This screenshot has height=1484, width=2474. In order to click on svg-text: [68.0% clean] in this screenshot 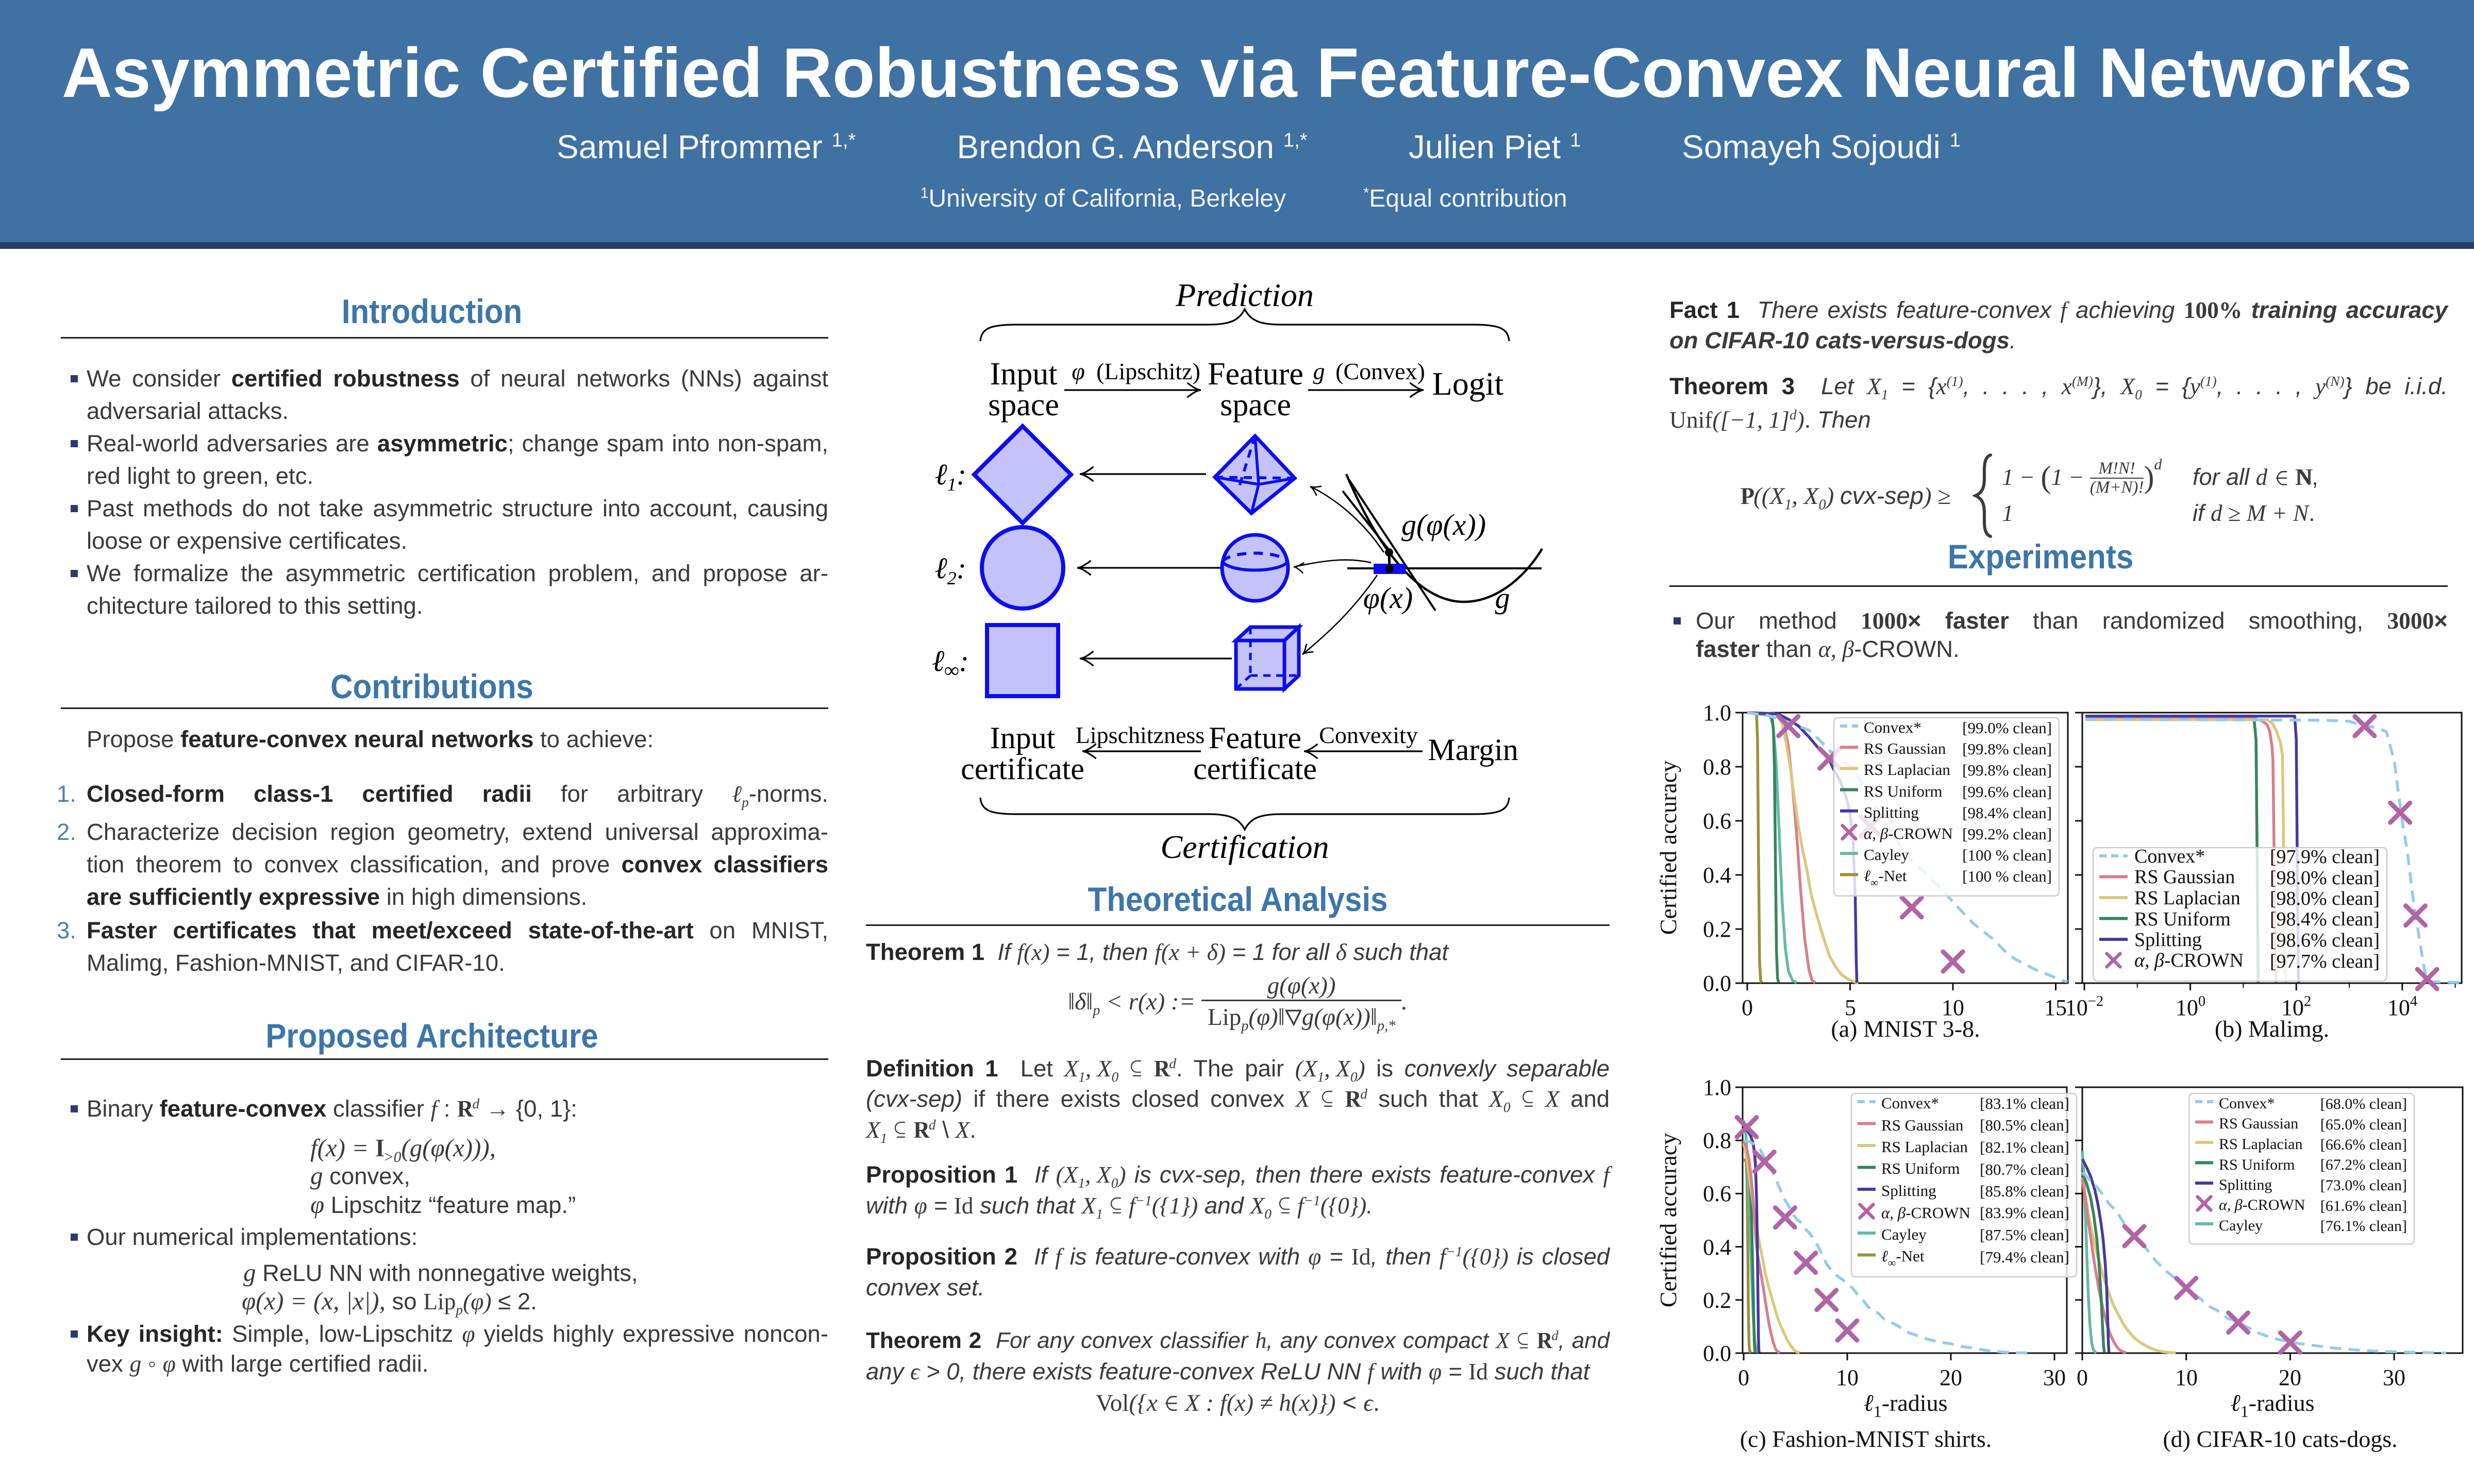, I will do `click(2363, 1103)`.